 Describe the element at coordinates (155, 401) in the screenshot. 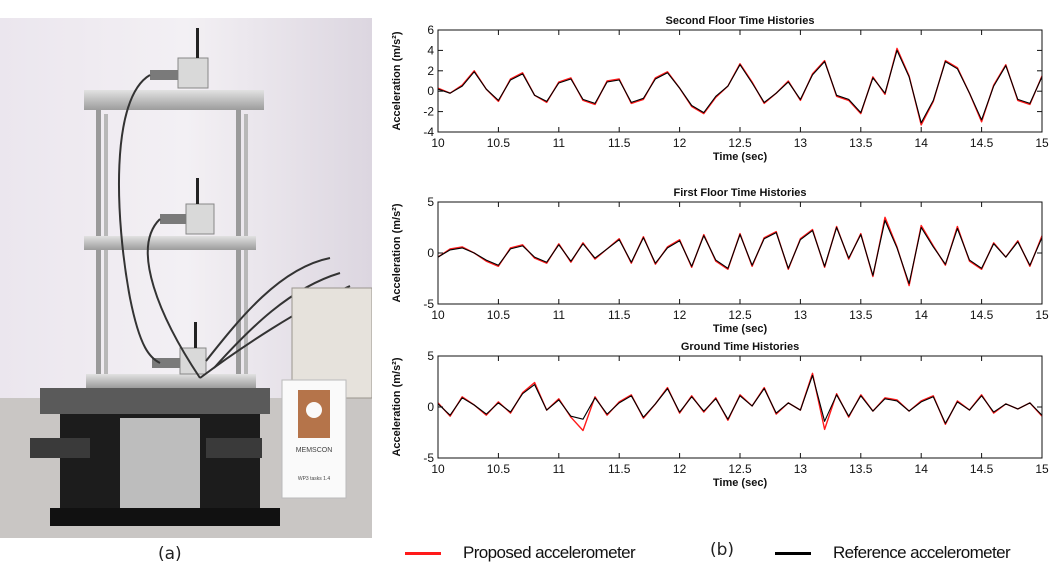

I see `shake-table-top` at that location.